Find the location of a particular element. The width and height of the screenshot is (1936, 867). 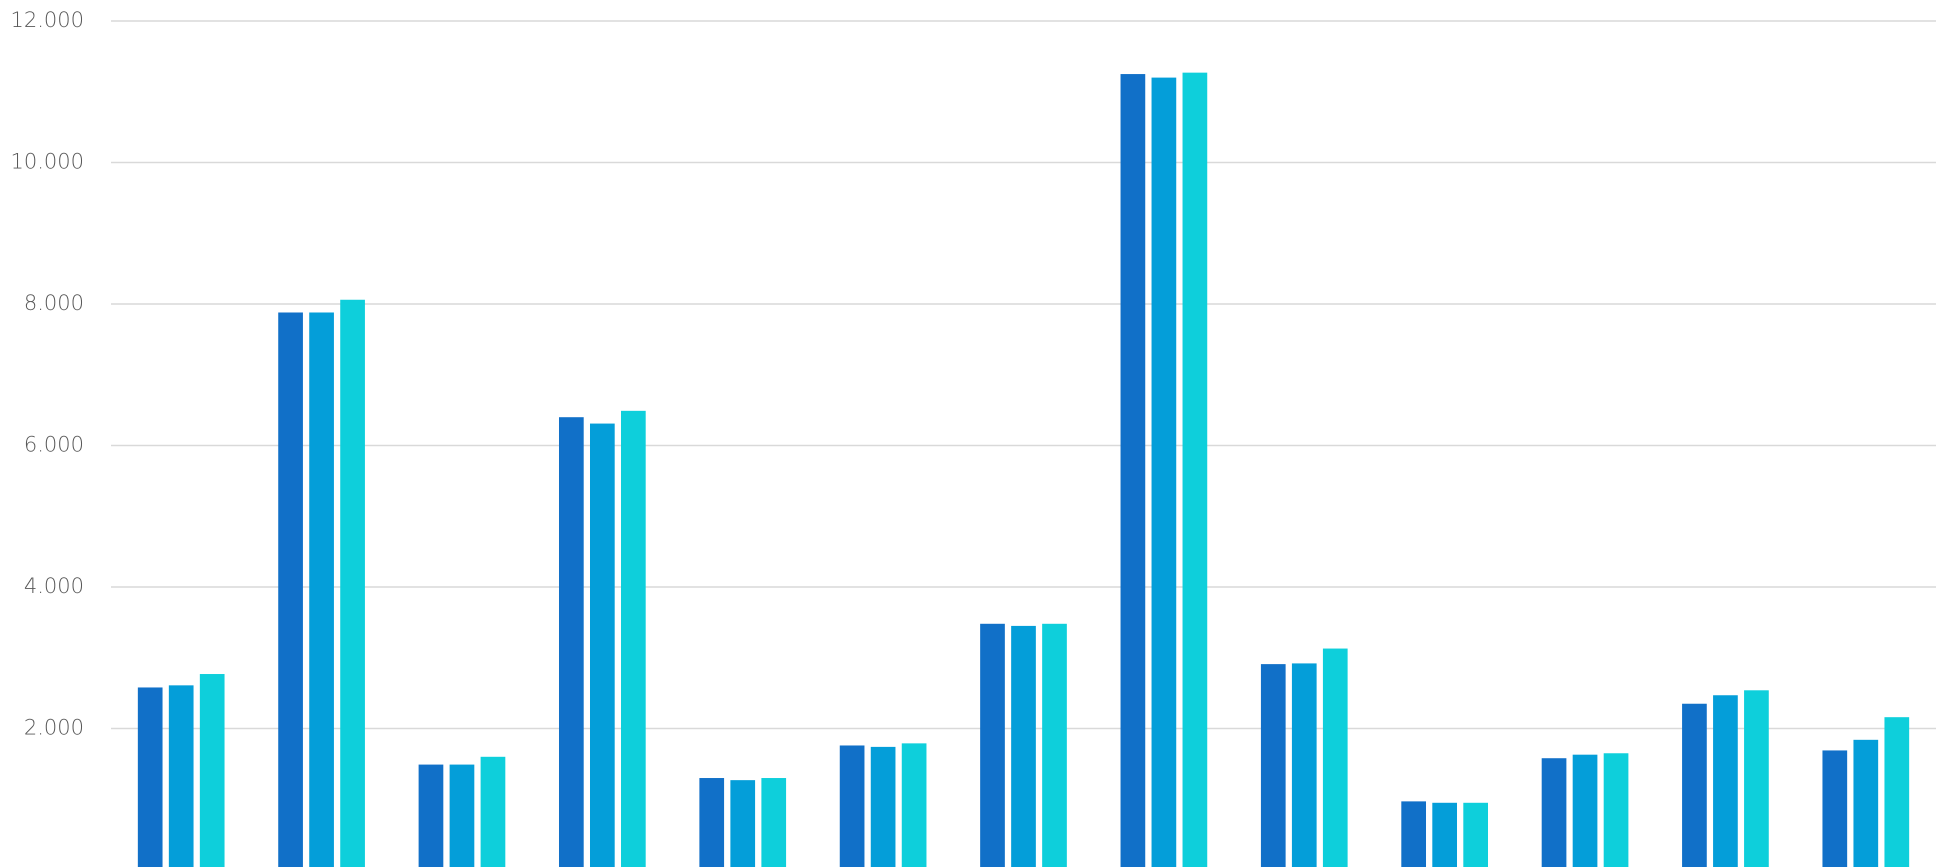

y-tick-label: 2.000 is located at coordinates (54, 728).